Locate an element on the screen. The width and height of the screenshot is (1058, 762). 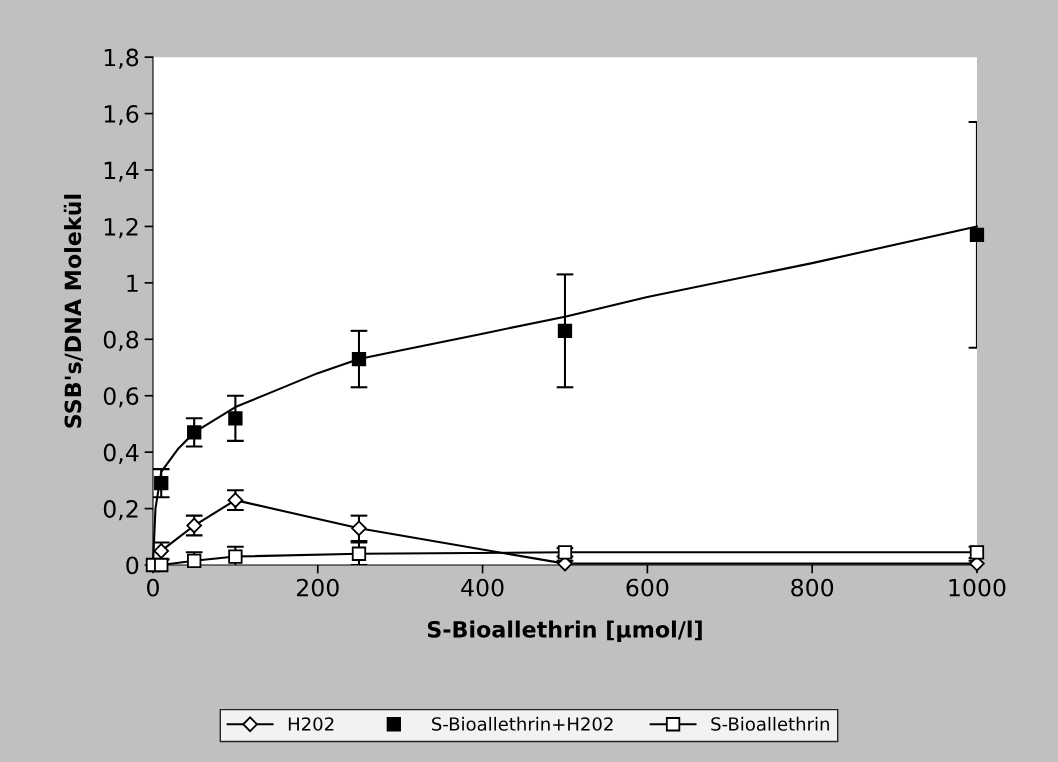
y-tick-label: 1 is located at coordinates (132, 283).